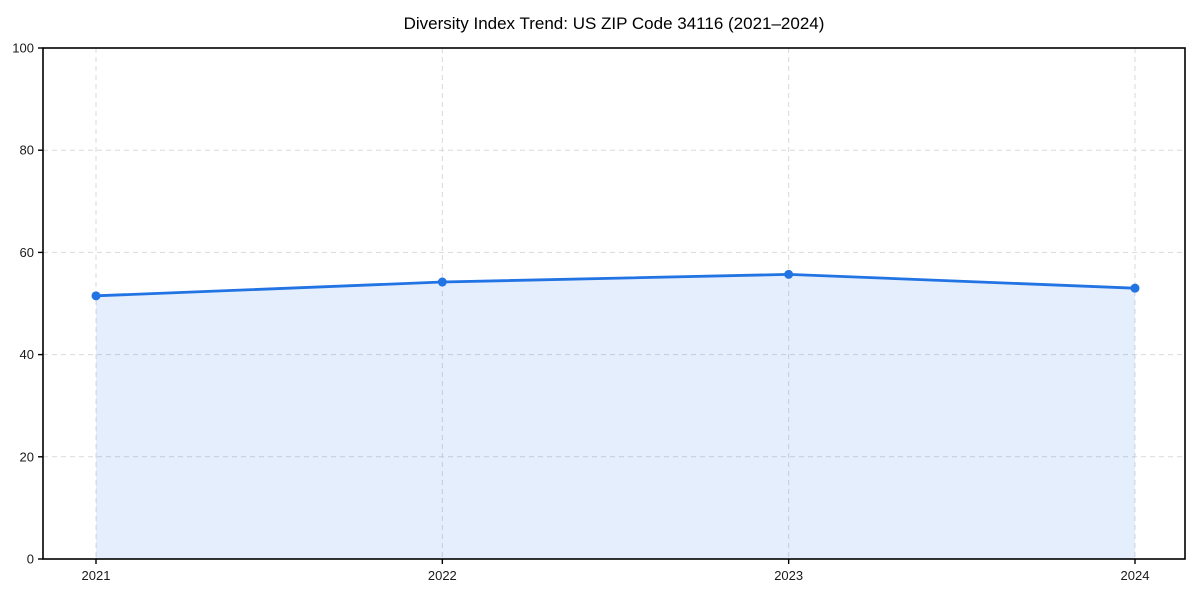 This screenshot has height=600, width=1200. I want to click on y-axis-tick-label: 80, so click(27, 150).